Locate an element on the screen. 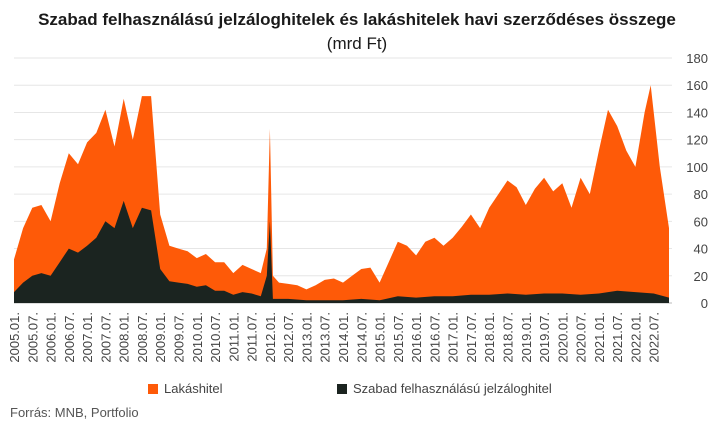 This screenshot has width=714, height=427. x-tick-label: 2008.07. is located at coordinates (142, 337).